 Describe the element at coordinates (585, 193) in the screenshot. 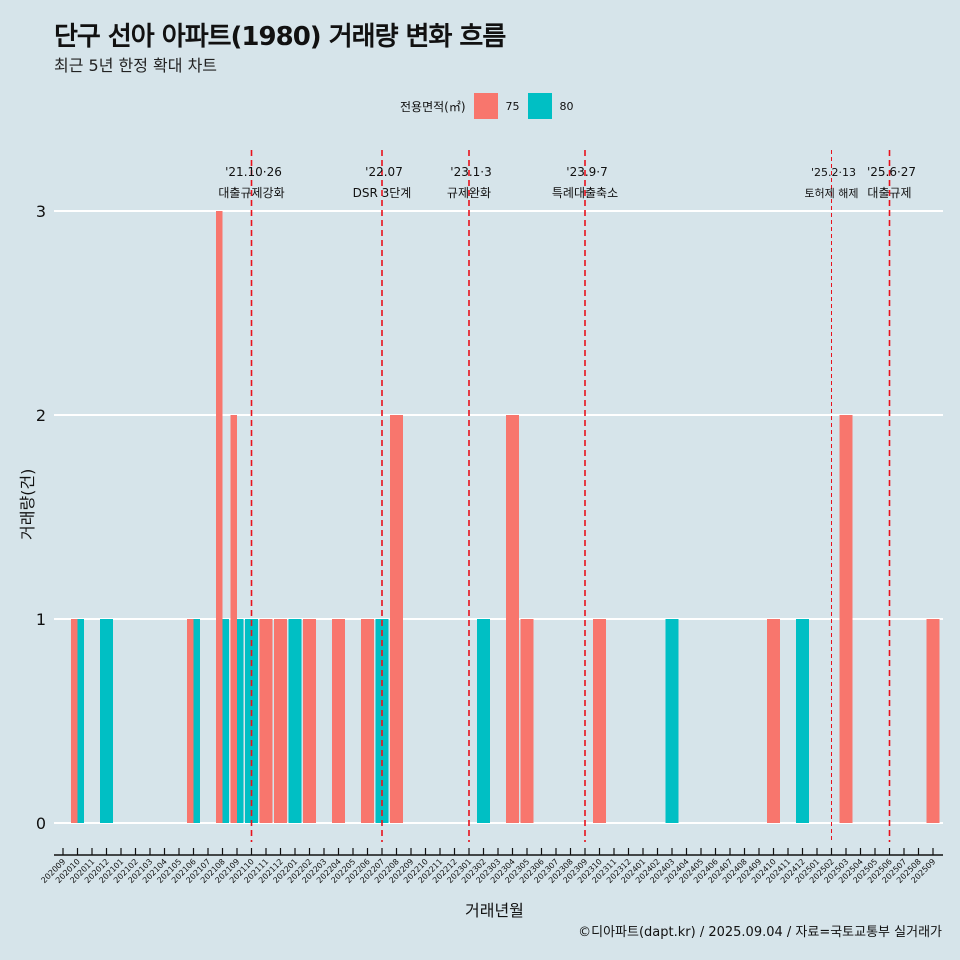

I see `annotation-label: 특례대출축소` at that location.